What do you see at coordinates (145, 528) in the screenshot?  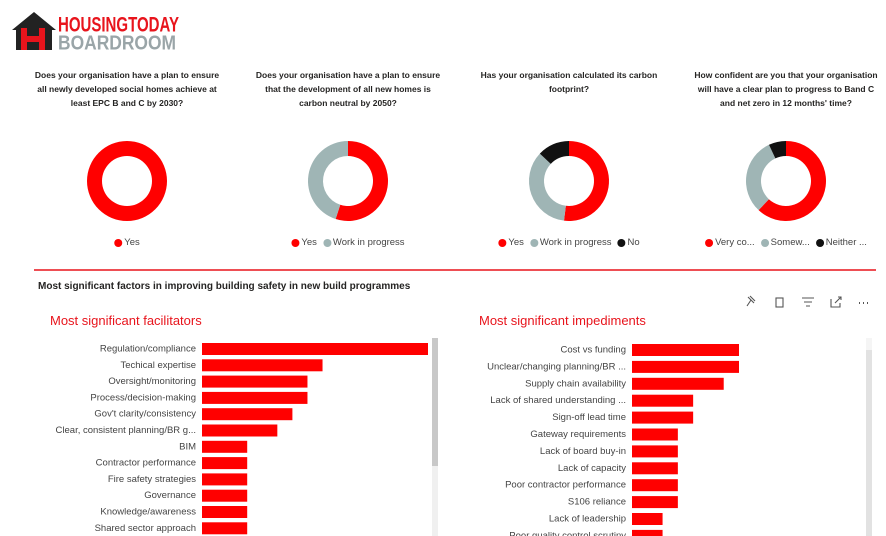 I see `bar-label: Shared sector approach` at bounding box center [145, 528].